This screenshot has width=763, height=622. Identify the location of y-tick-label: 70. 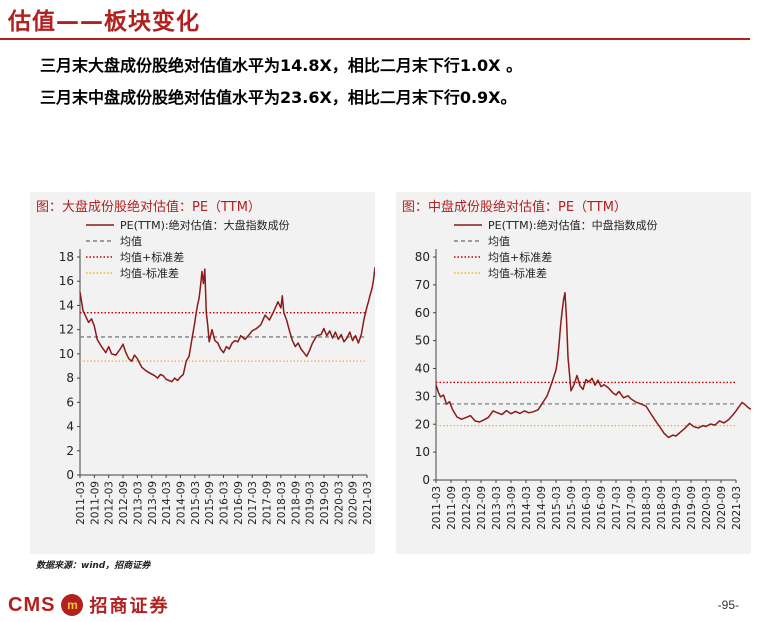
(422, 285).